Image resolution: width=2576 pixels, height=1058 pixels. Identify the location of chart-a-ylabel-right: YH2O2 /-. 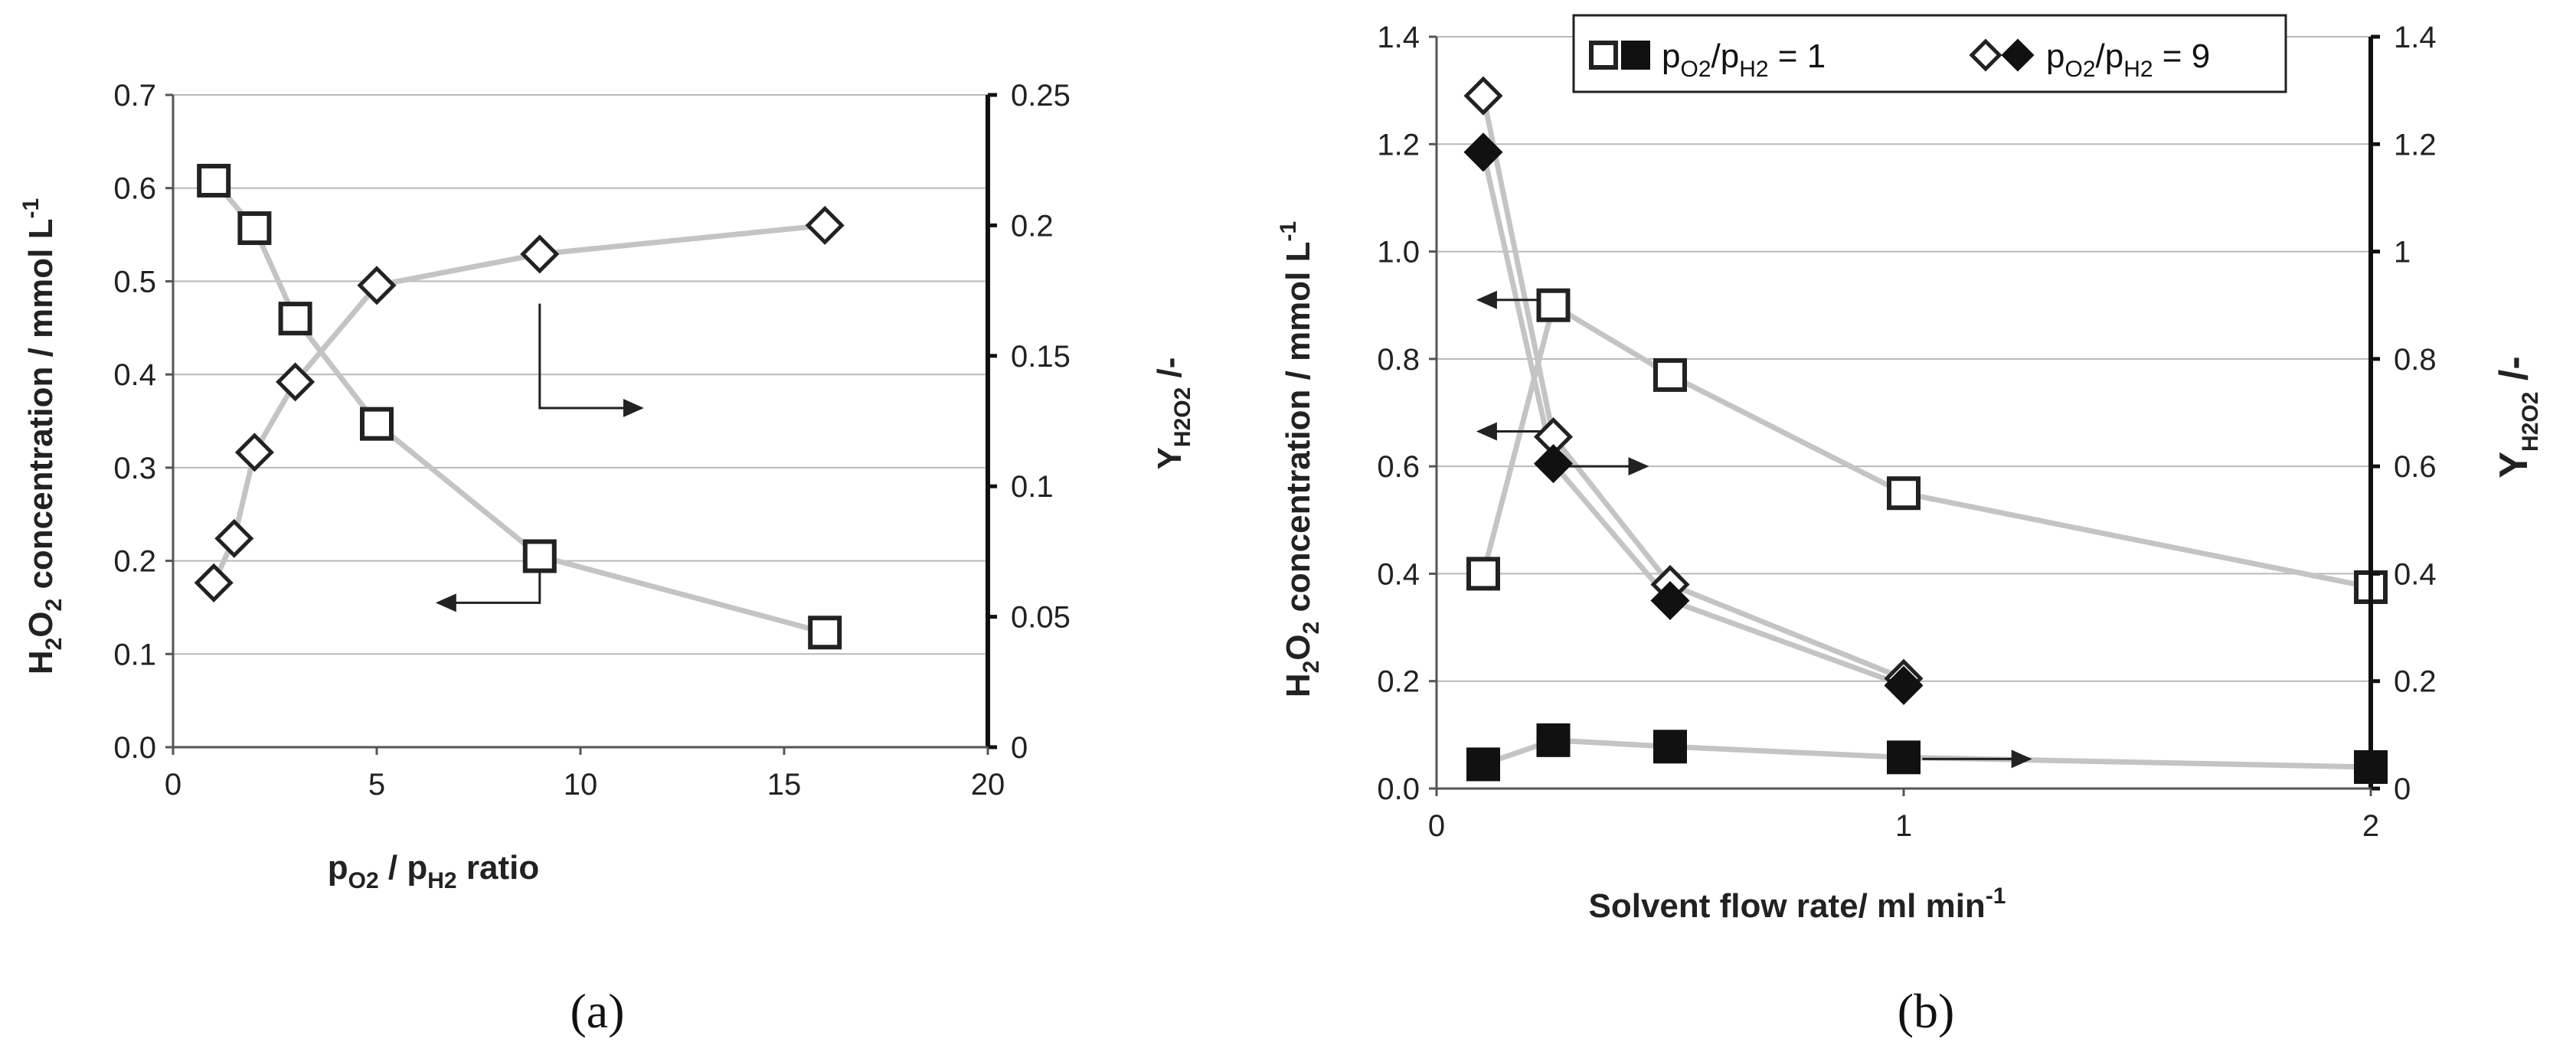
(1173, 414).